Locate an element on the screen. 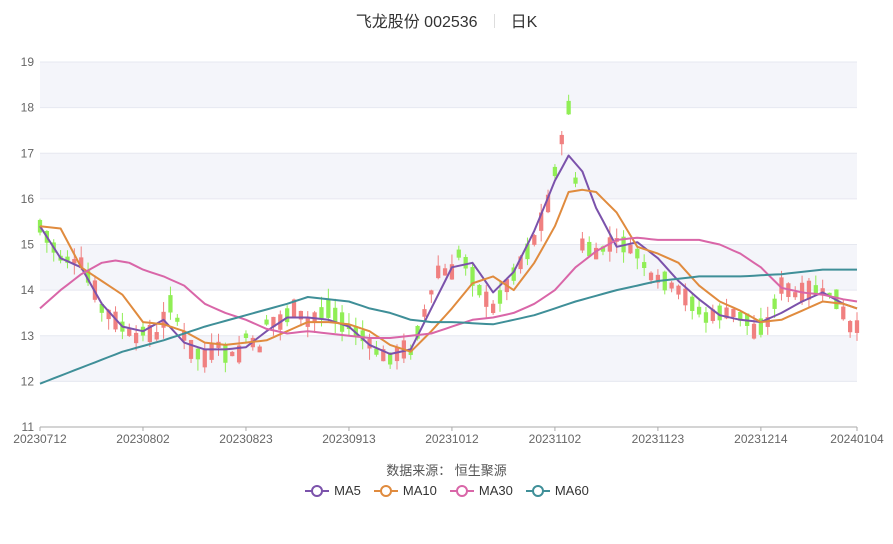 Image resolution: width=893 pixels, height=544 pixels. legend-item-ma30: MA30 is located at coordinates (481, 490).